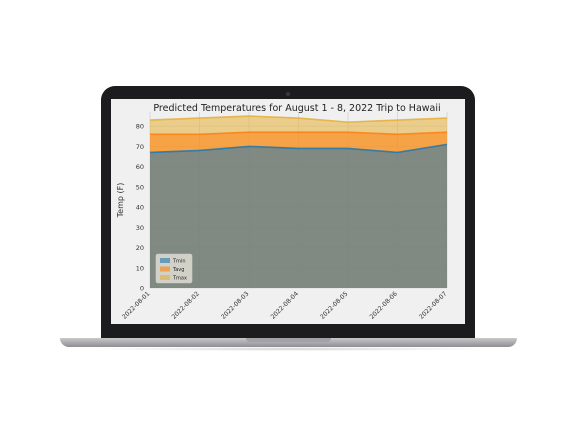 The height and width of the screenshot is (433, 577). I want to click on y-tick-label: 60, so click(140, 167).